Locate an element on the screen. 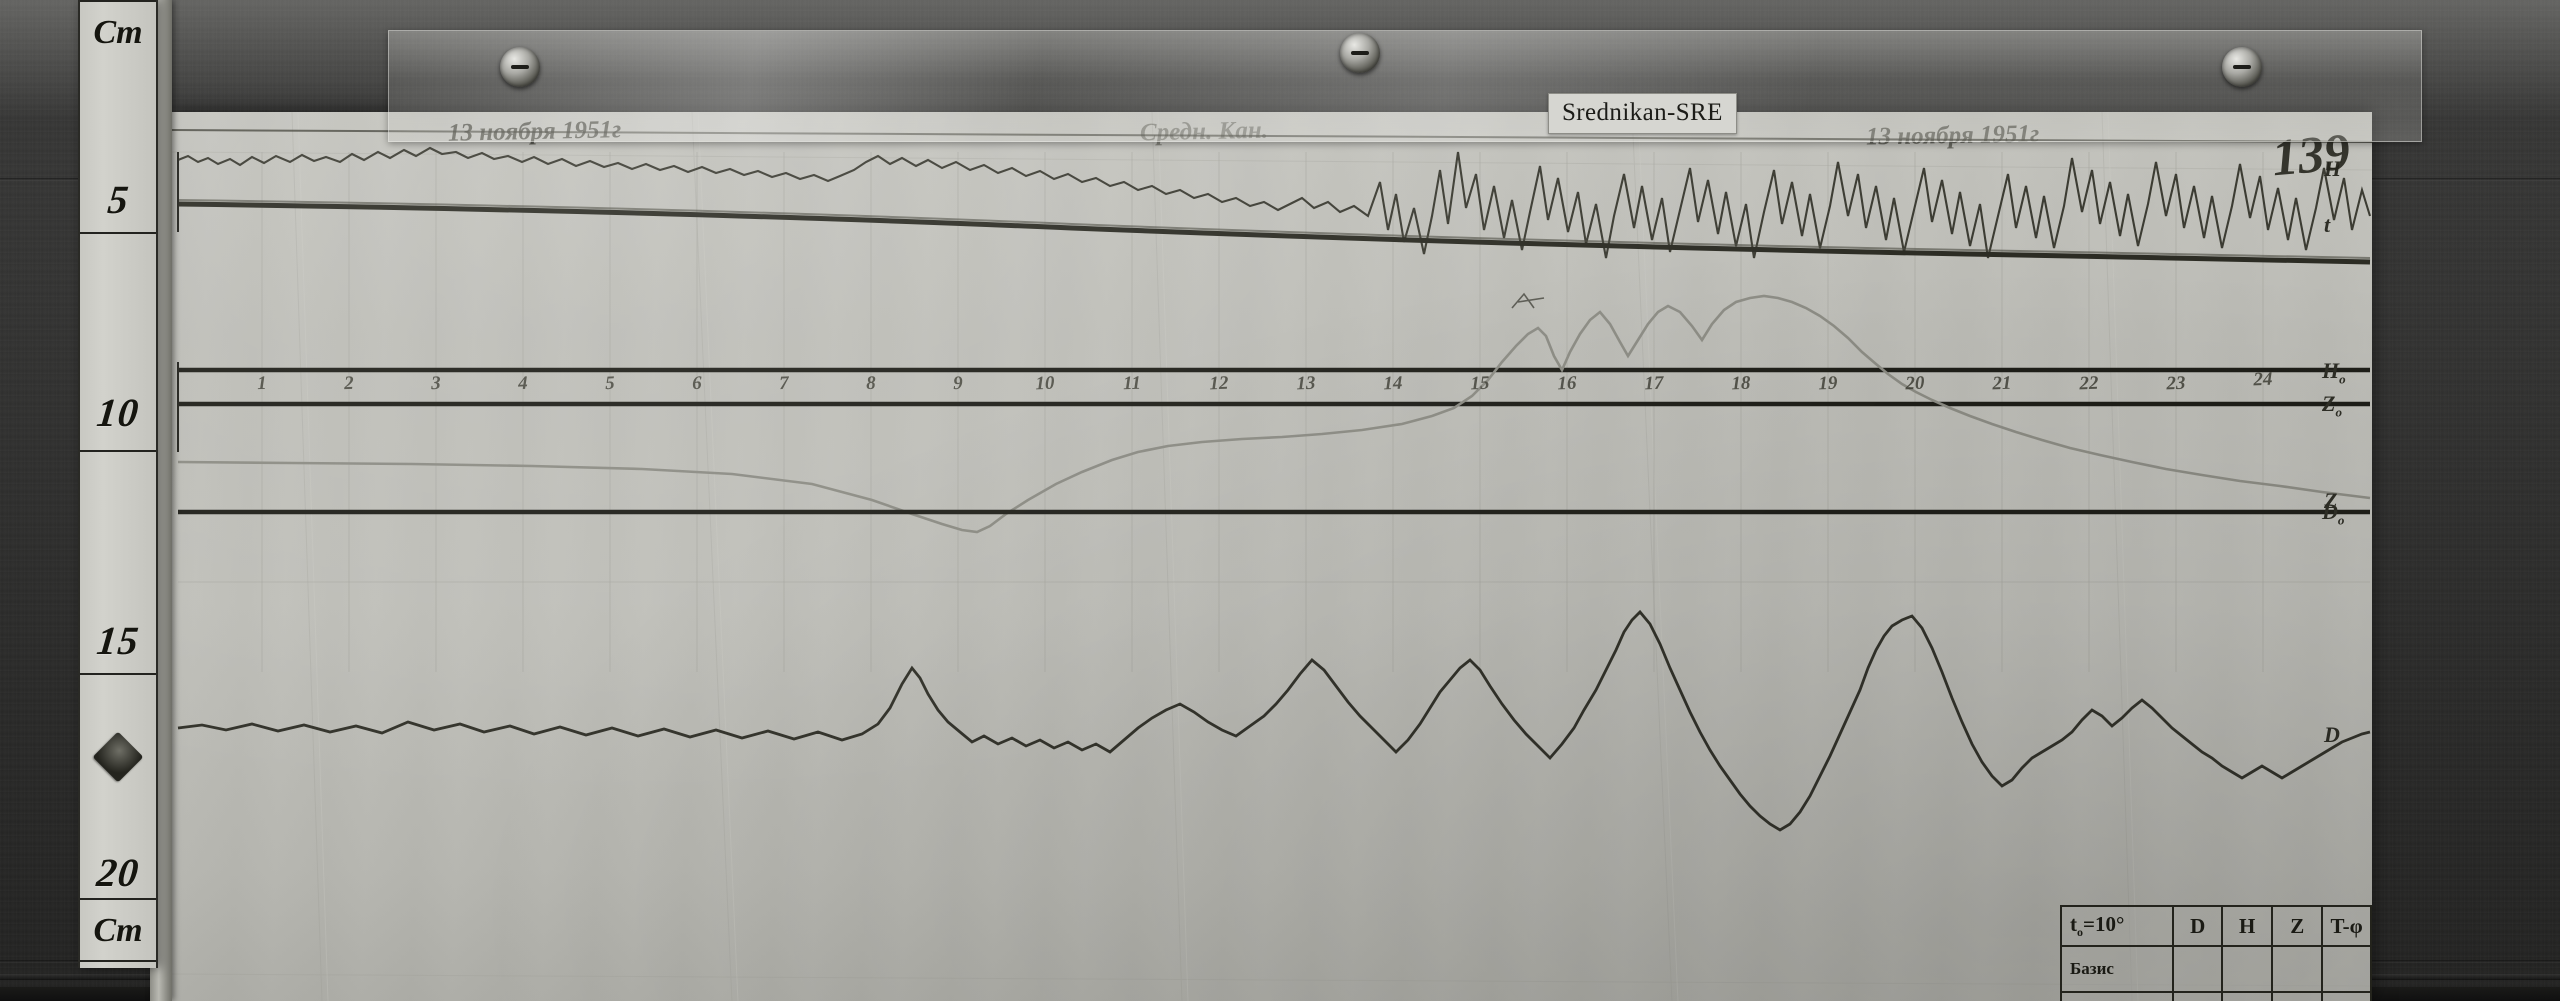  trace-label-H: H is located at coordinates (2333, 168).